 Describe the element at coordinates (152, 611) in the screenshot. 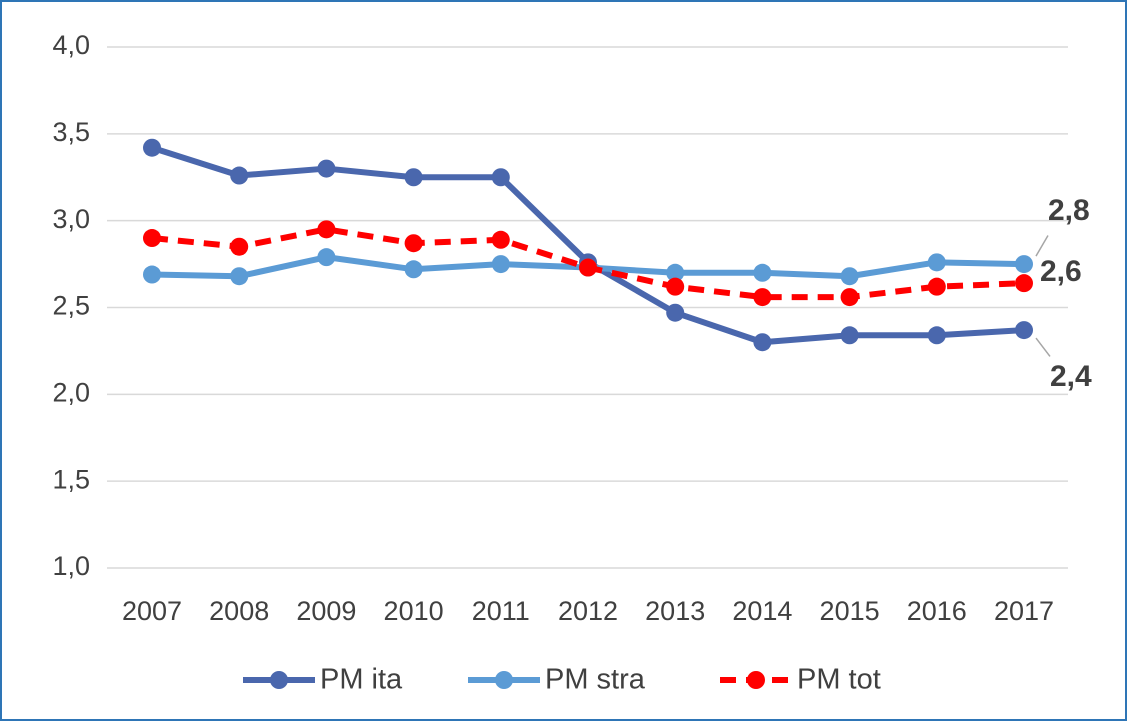

I see `x-tick-label: 2007` at that location.